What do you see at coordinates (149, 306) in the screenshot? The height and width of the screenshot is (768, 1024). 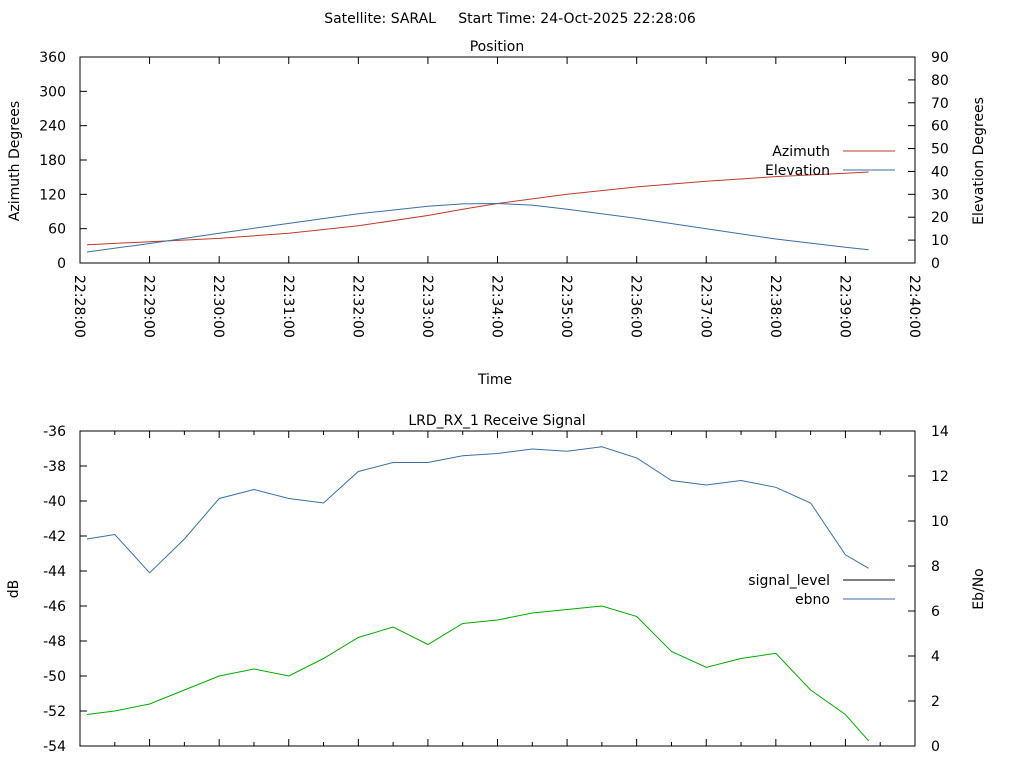 I see `x-tick-label: 22:29:00` at bounding box center [149, 306].